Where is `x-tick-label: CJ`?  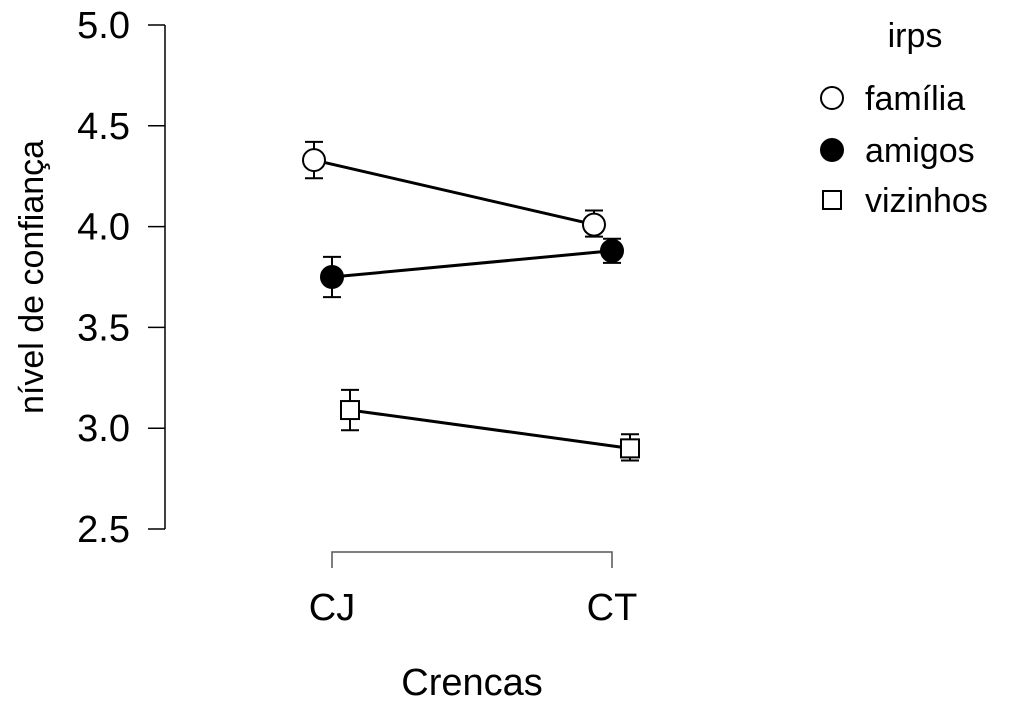 x-tick-label: CJ is located at coordinates (332, 608).